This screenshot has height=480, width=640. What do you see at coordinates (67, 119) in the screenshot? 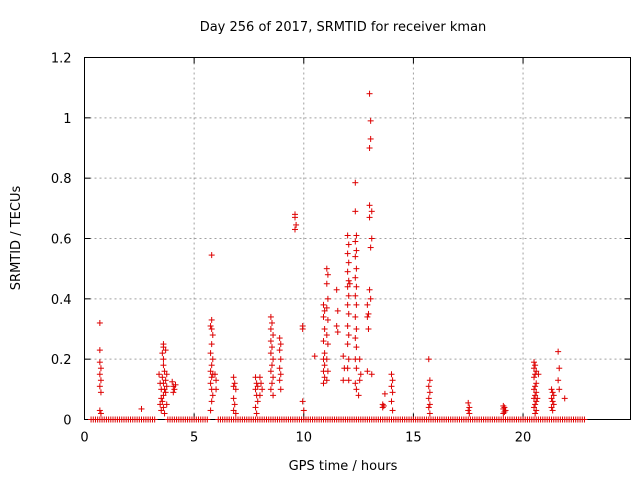
I see `y-tick-label: 1` at bounding box center [67, 119].